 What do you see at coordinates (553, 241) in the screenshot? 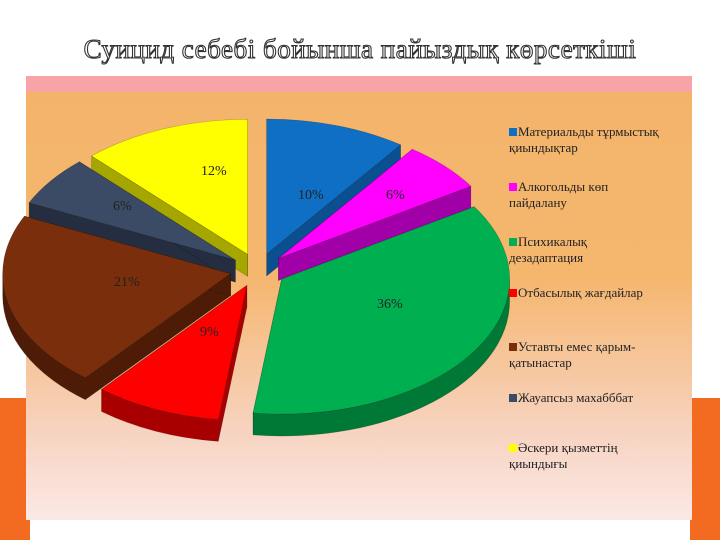
I see `legend-label: Психикалық` at bounding box center [553, 241].